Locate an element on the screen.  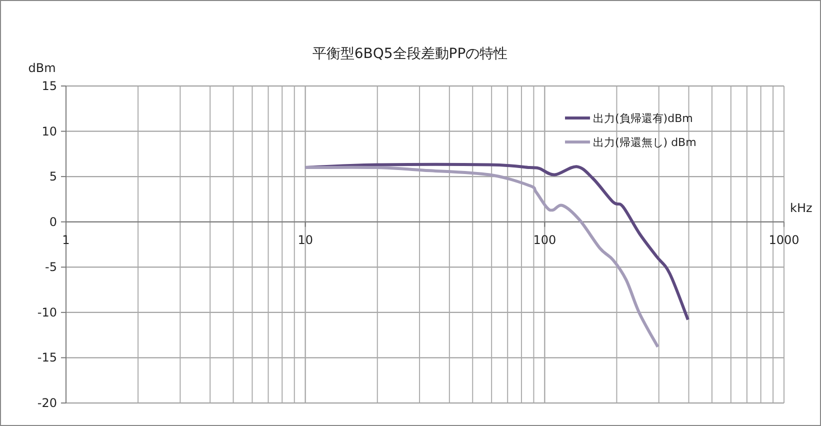
legend-label: 出力(帰還無し) dBm is located at coordinates (644, 142).